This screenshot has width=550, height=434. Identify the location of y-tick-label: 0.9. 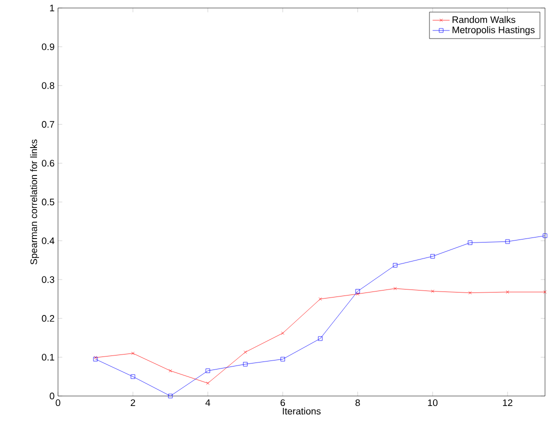
(48, 46).